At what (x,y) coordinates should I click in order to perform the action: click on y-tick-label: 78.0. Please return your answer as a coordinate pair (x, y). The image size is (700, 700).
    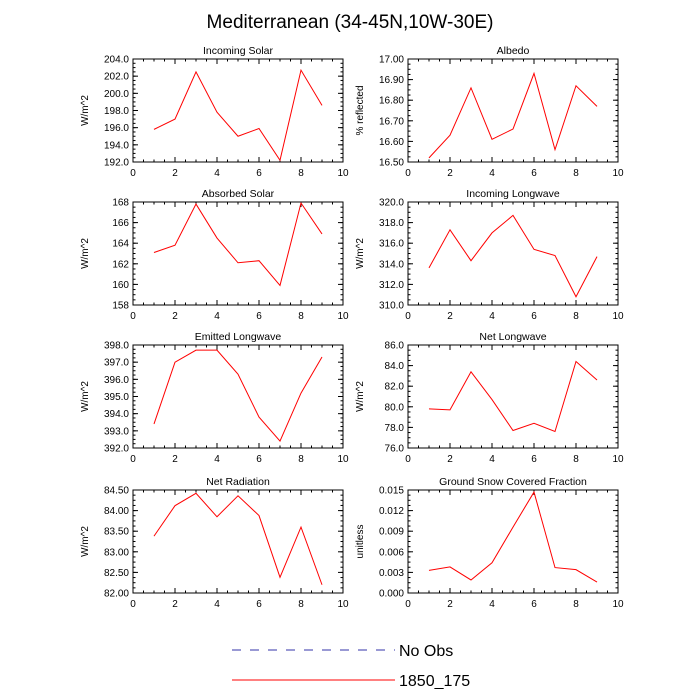
    Looking at the image, I should click on (395, 428).